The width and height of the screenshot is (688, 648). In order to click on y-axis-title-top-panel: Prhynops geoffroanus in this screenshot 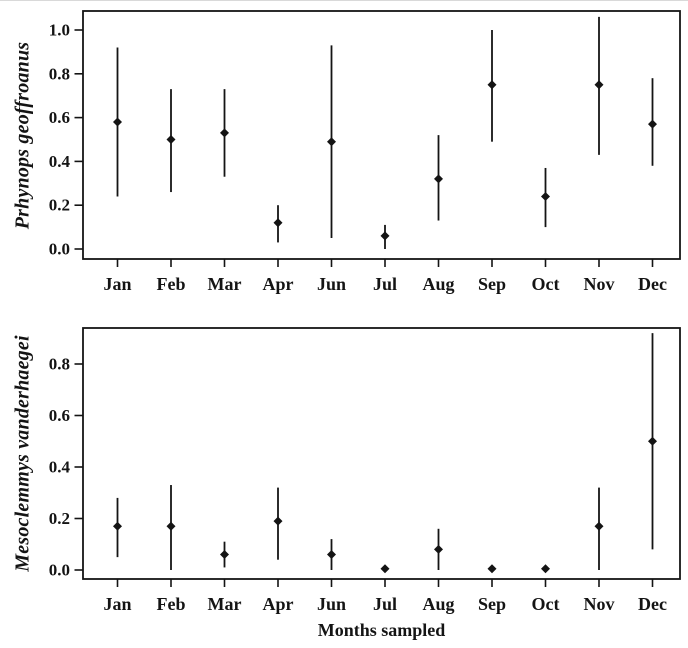, I will do `click(23, 135)`.